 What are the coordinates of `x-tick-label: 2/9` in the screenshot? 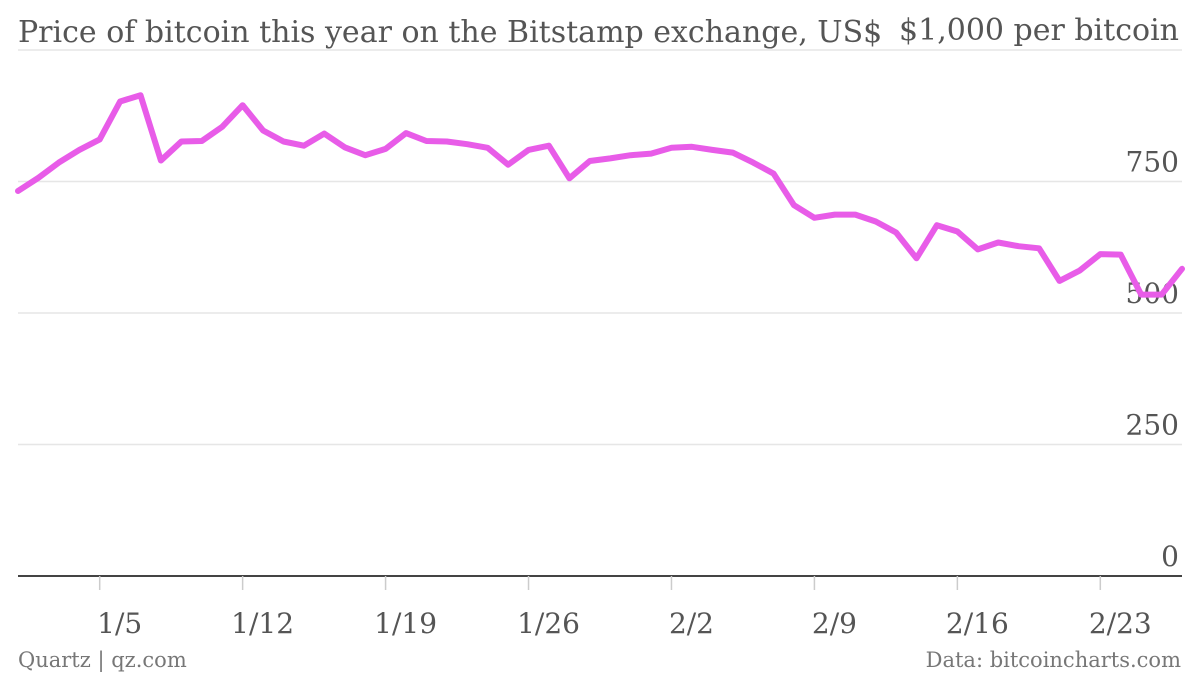 It's located at (834, 623).